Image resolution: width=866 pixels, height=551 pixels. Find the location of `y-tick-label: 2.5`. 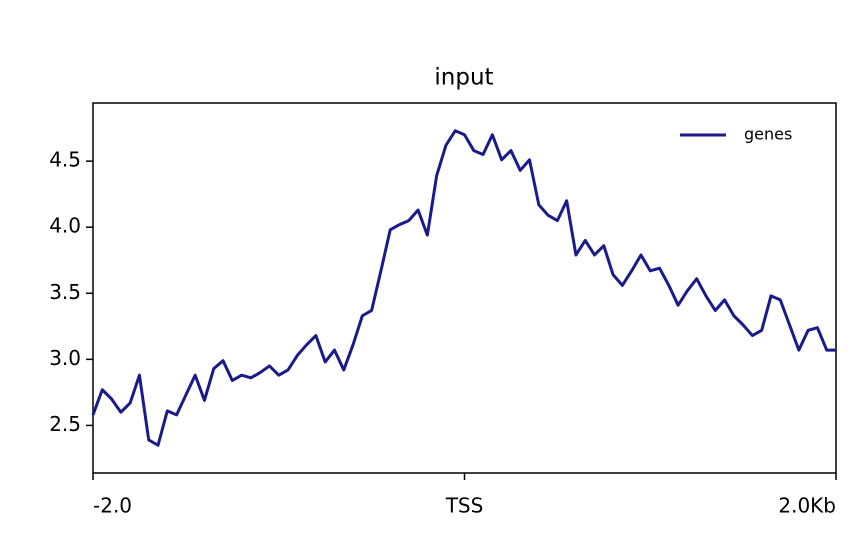

y-tick-label: 2.5 is located at coordinates (65, 424).